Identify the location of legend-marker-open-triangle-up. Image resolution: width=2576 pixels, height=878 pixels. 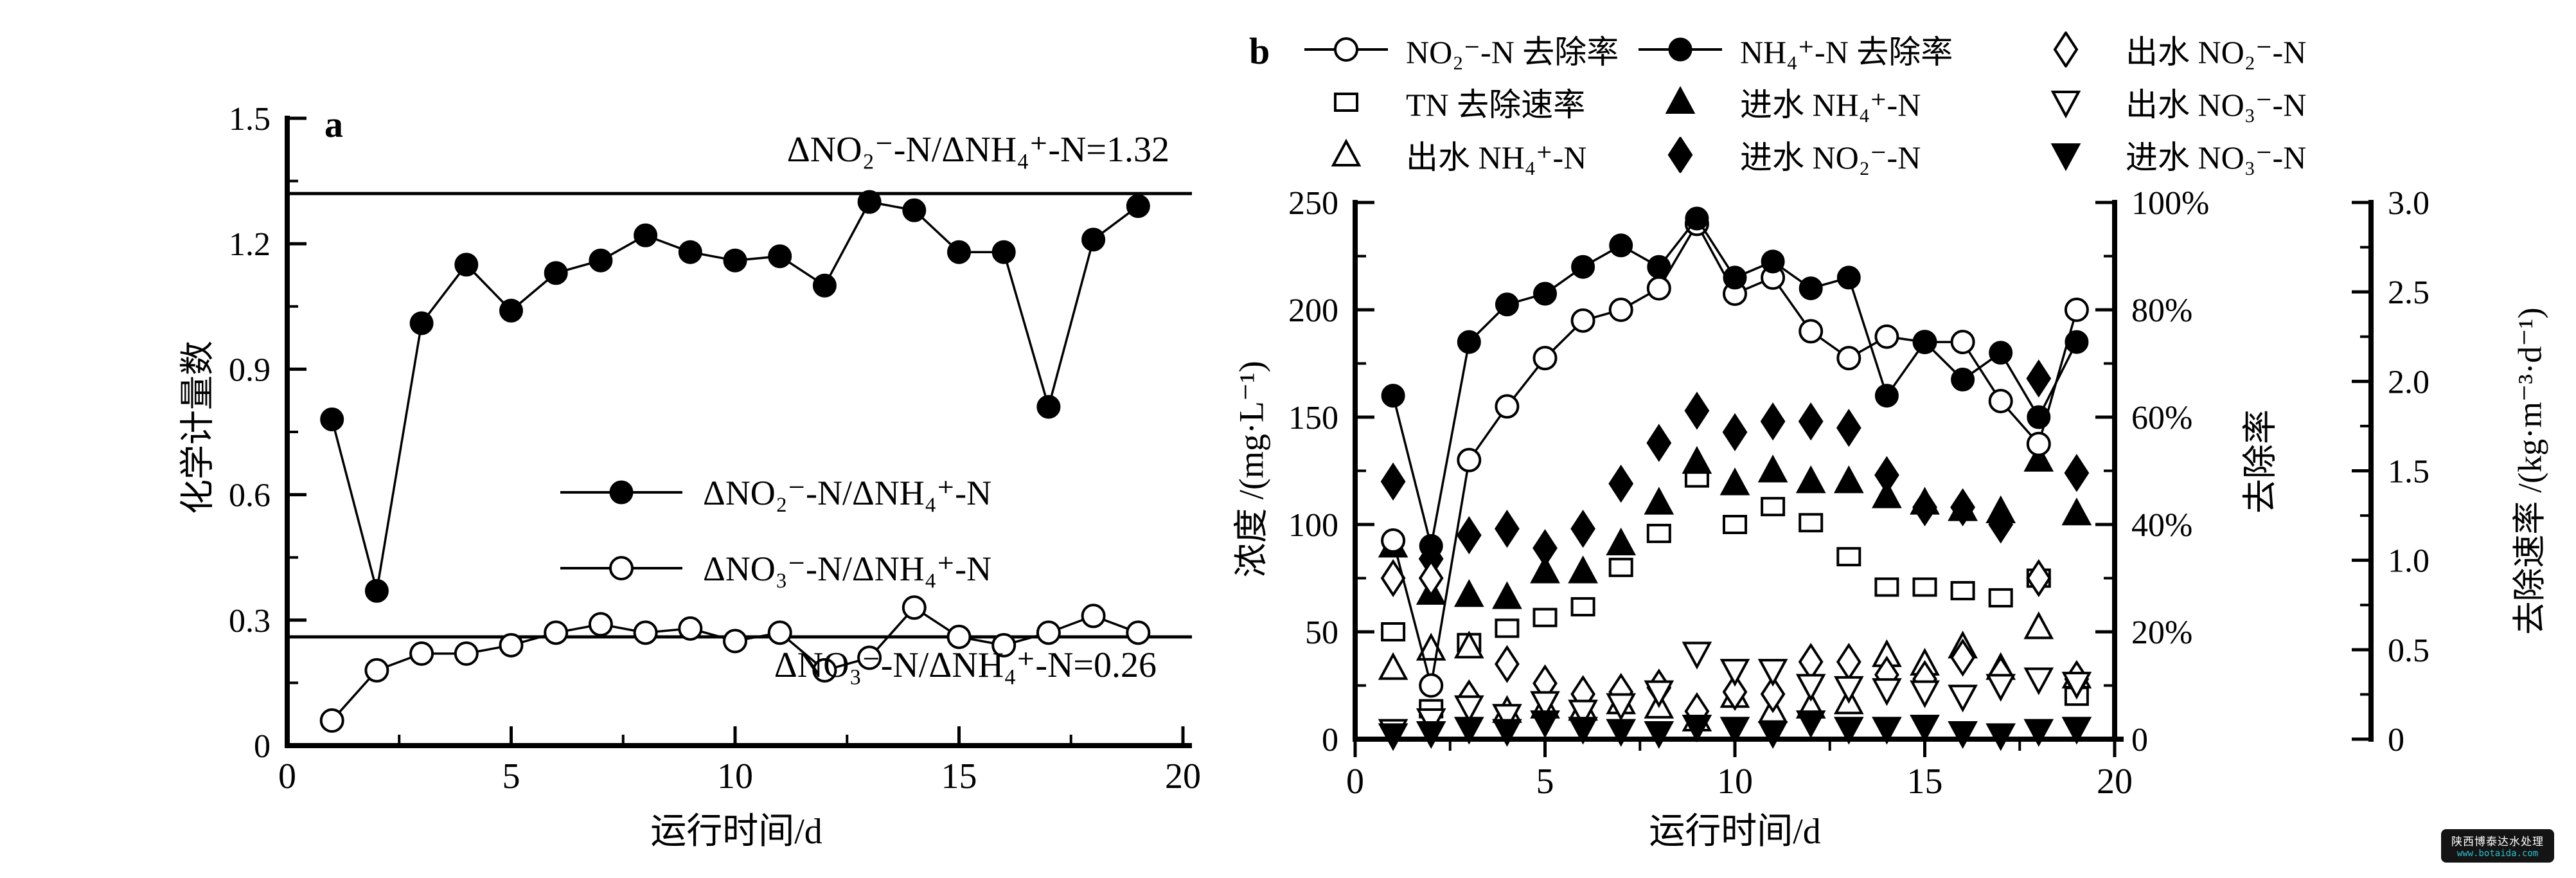
(1346, 152).